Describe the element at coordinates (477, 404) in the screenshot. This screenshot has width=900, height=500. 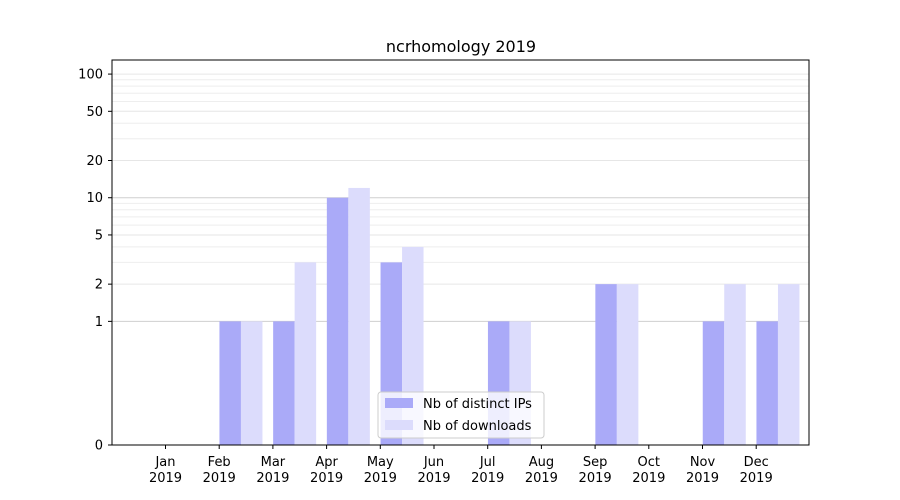
I see `legend-label-distinct-ips: Nb of distinct IPs` at that location.